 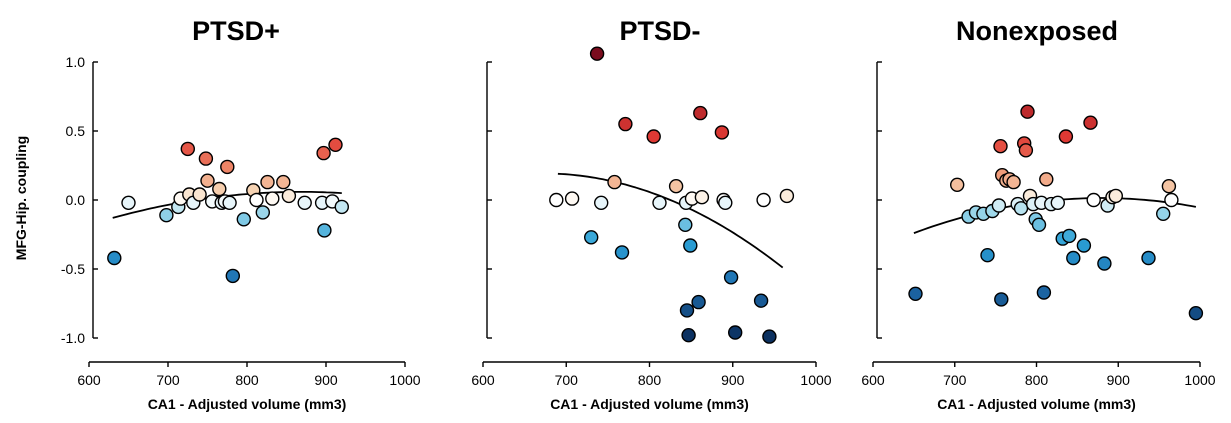 I want to click on y-tick-label: 0.0, so click(x=76, y=200).